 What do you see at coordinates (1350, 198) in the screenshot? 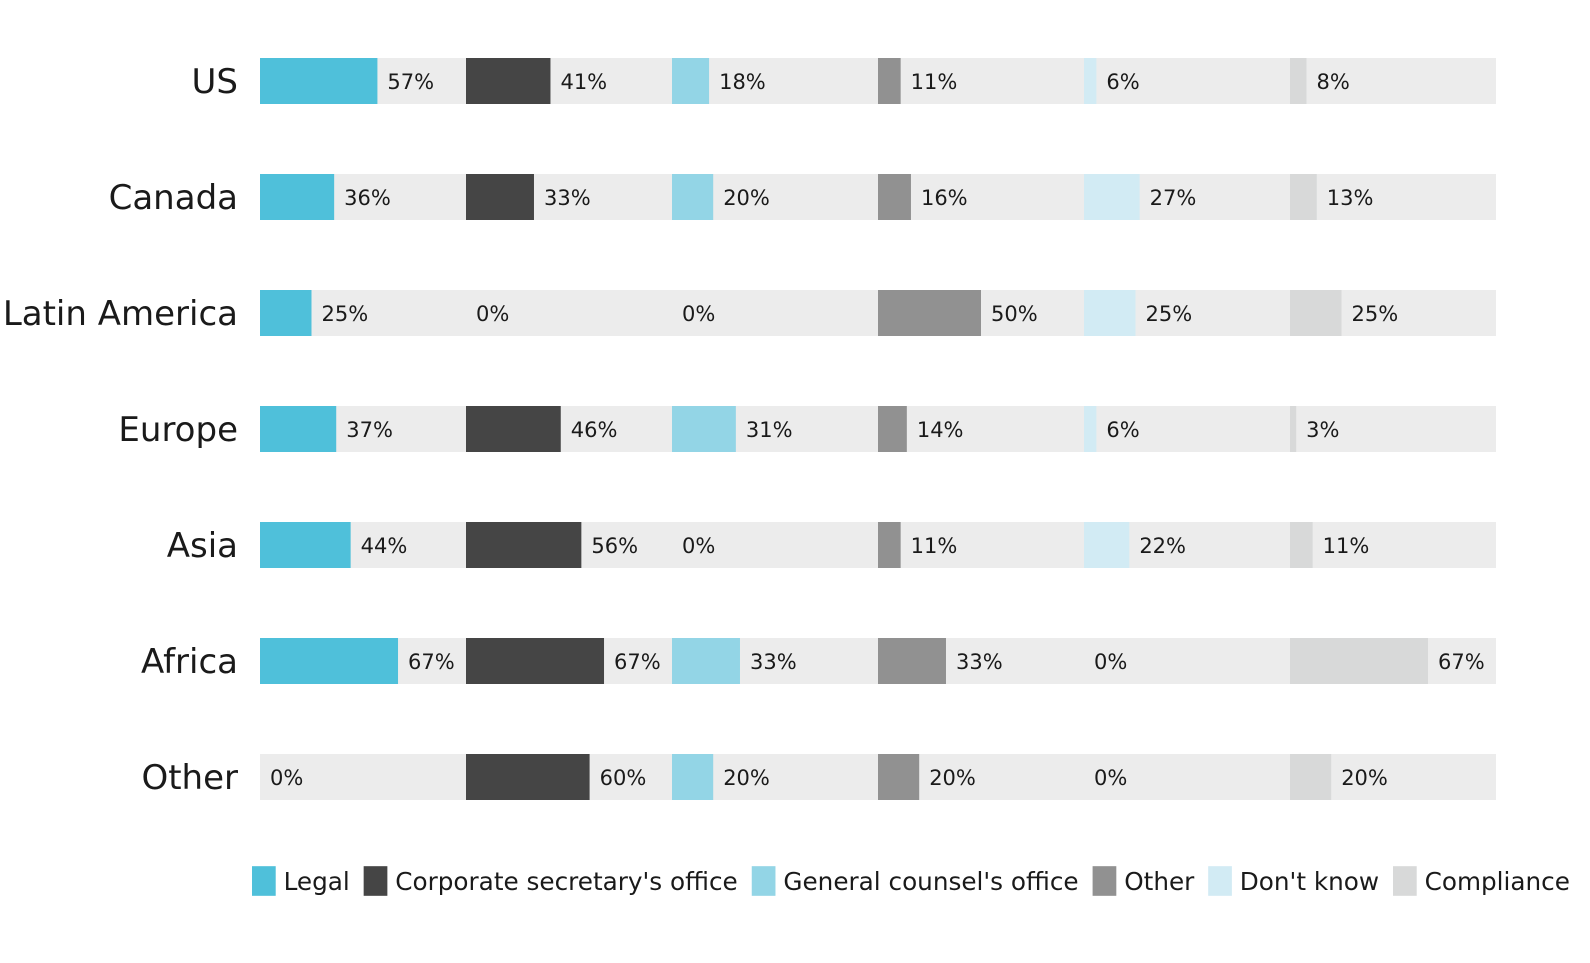
I see `value-label-compliance-canada: 13%` at bounding box center [1350, 198].